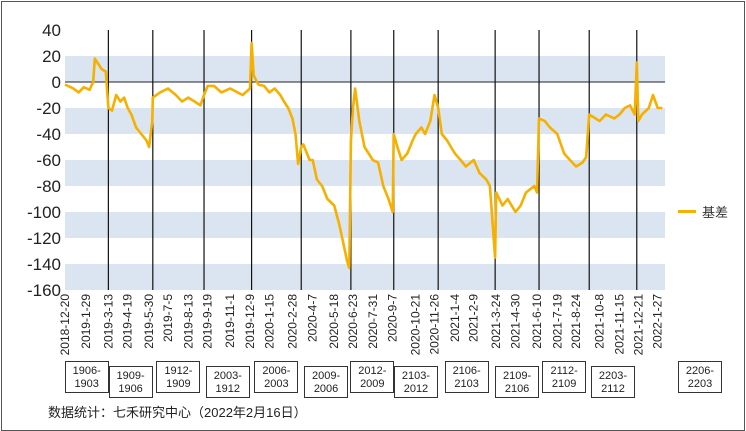 Image resolution: width=746 pixels, height=431 pixels. Describe the element at coordinates (130, 382) in the screenshot. I see `contract-period-box: 1909- 1906` at that location.